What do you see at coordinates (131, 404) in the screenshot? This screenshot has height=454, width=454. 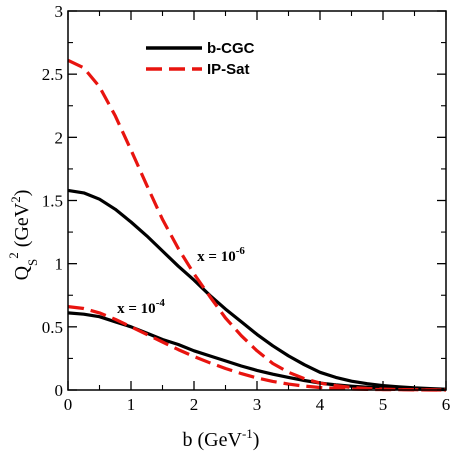 I see `x-tick-label: 1` at bounding box center [131, 404].